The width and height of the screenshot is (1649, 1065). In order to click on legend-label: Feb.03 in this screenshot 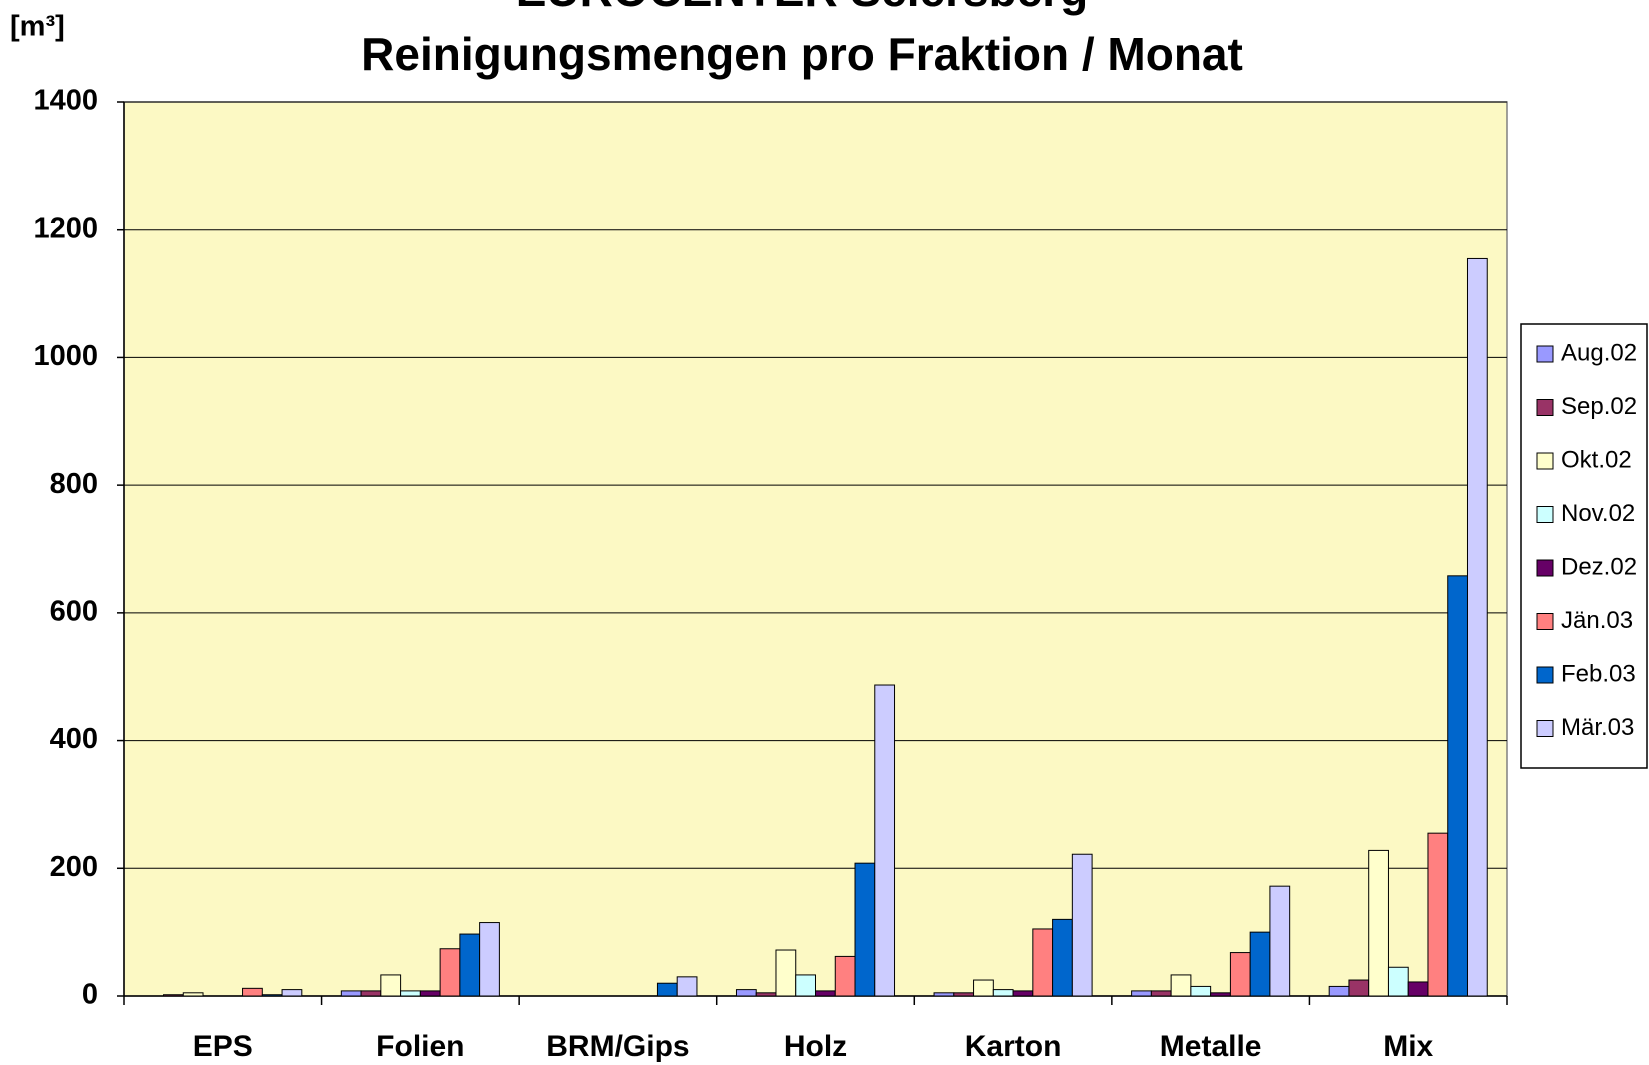, I will do `click(1598, 673)`.